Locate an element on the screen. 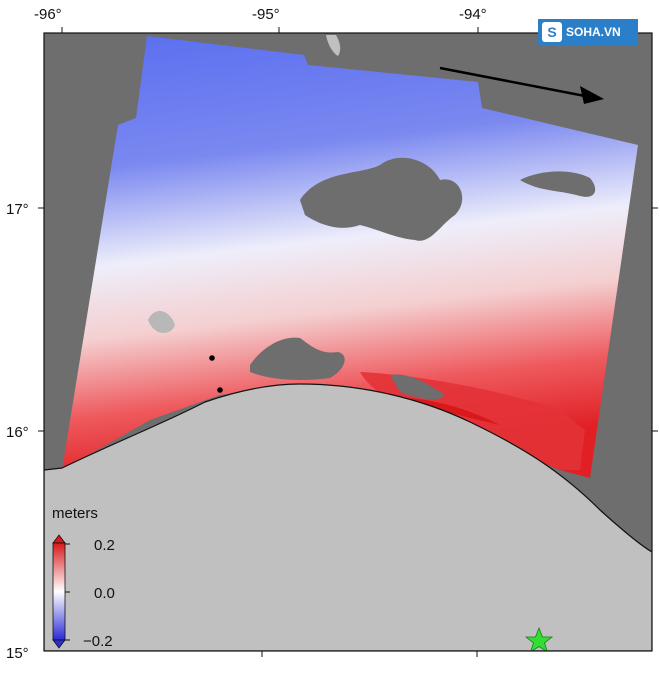 The height and width of the screenshot is (673, 660). lon-label: -95° is located at coordinates (266, 14).